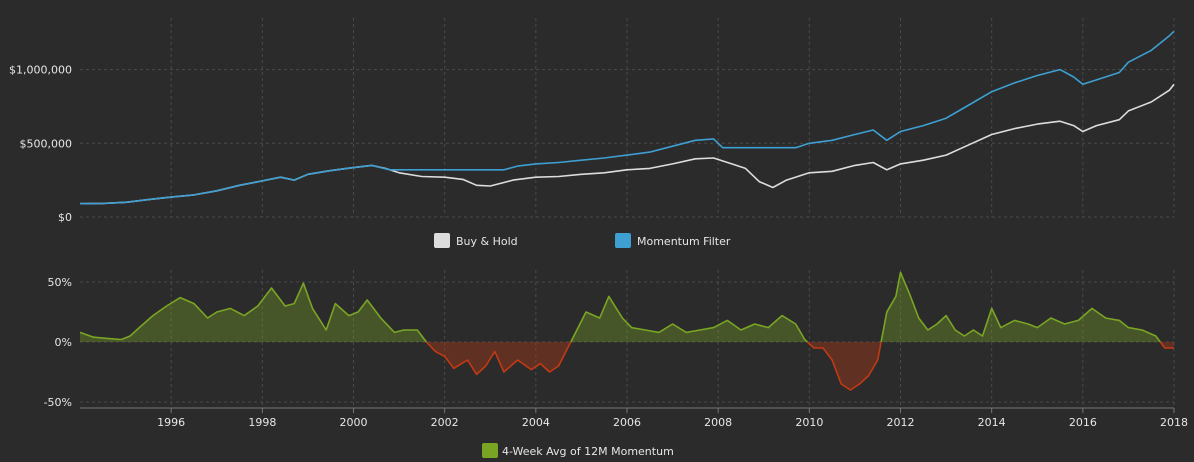 Image resolution: width=1194 pixels, height=462 pixels. Describe the element at coordinates (623, 240) in the screenshot. I see `legend-swatch-momentum-filter` at that location.